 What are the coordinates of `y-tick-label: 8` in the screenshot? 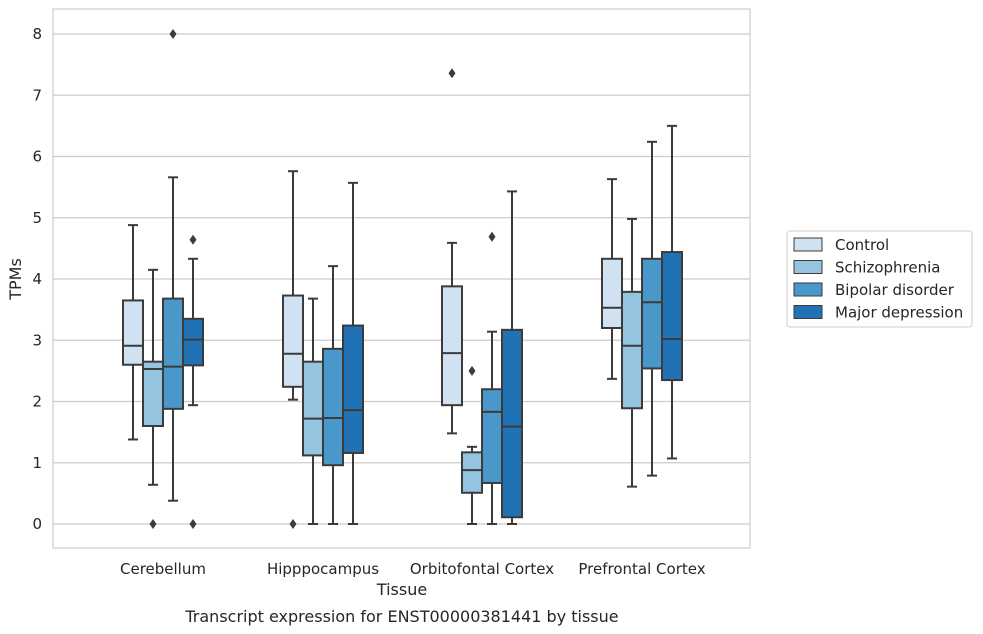 It's located at (37, 34).